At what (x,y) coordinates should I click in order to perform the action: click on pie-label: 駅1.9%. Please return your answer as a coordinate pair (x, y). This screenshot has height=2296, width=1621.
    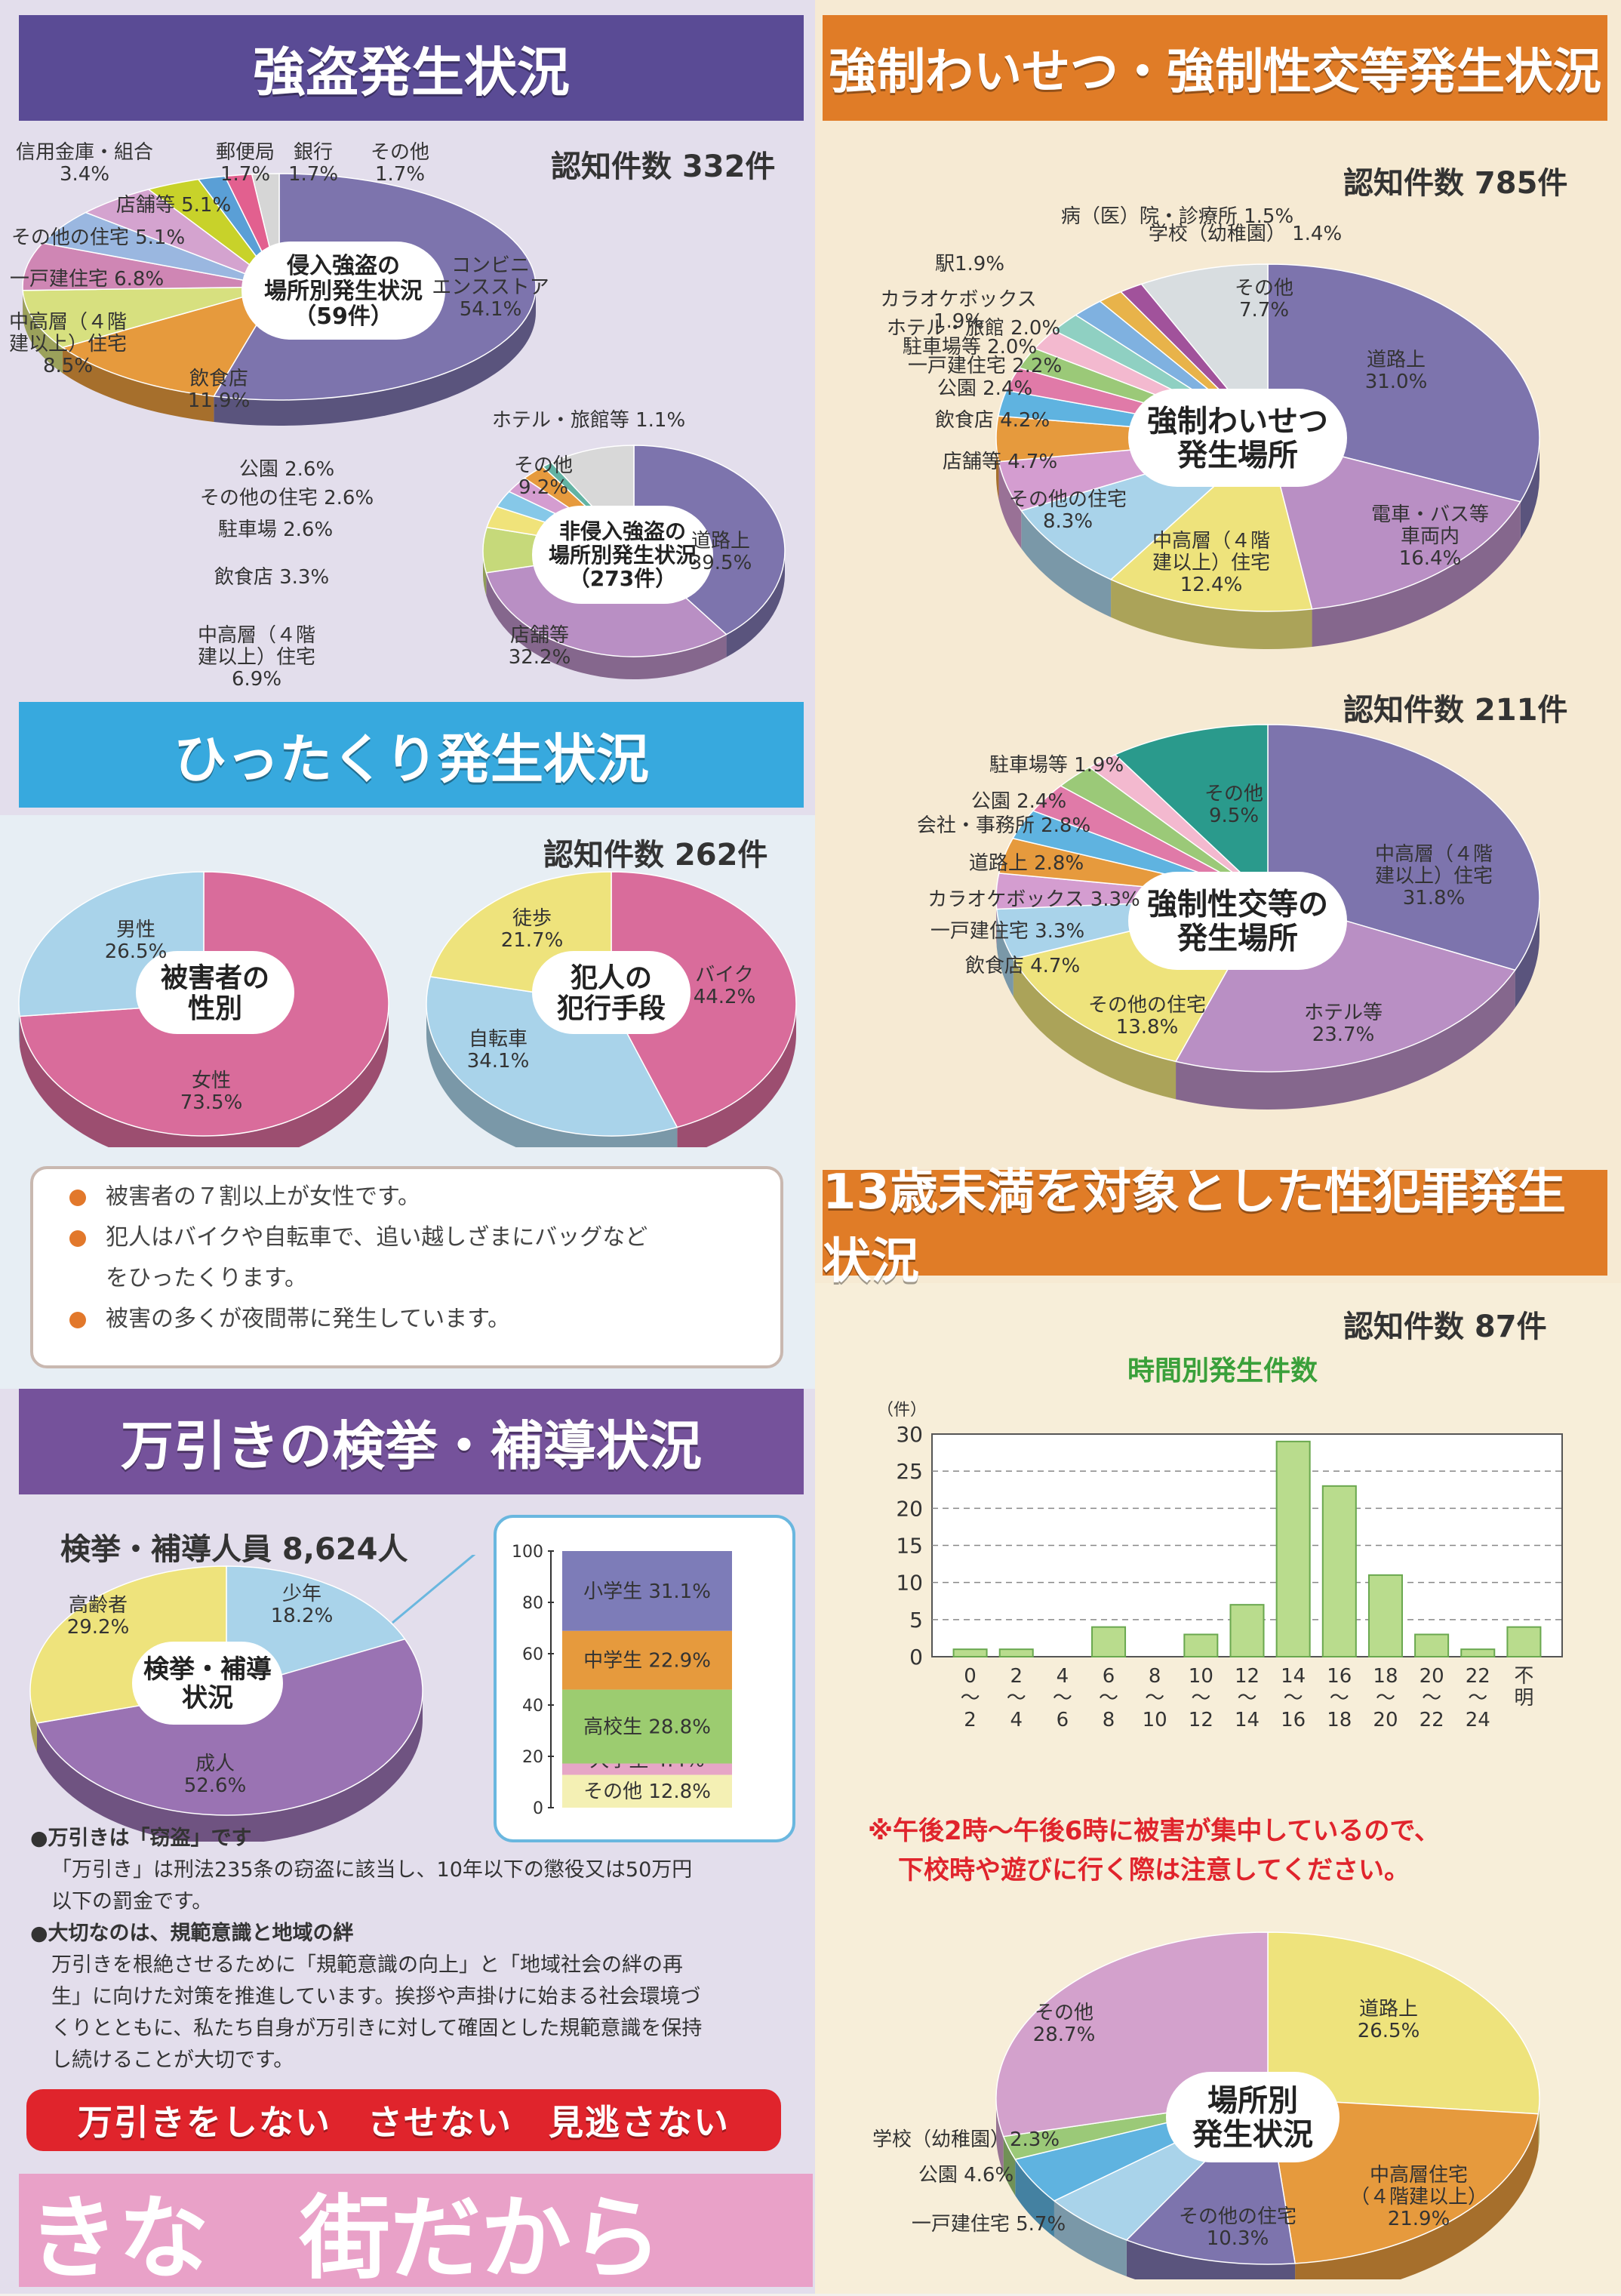
    Looking at the image, I should click on (969, 264).